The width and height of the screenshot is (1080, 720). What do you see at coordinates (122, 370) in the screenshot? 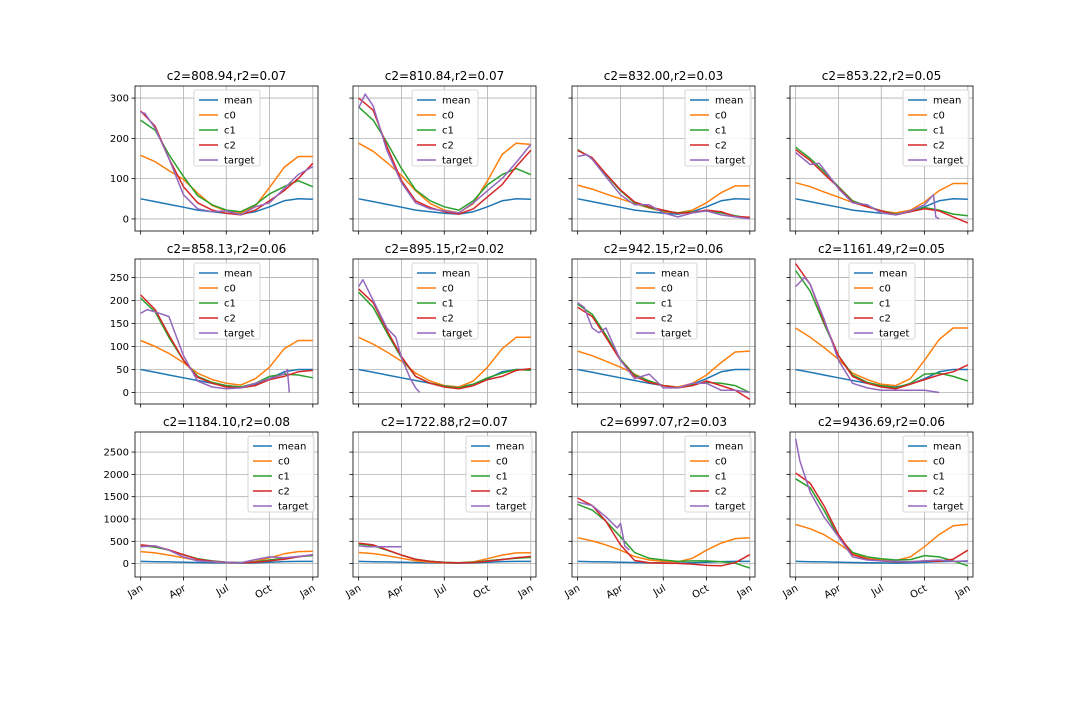
I see `y-tick-label: 50` at bounding box center [122, 370].